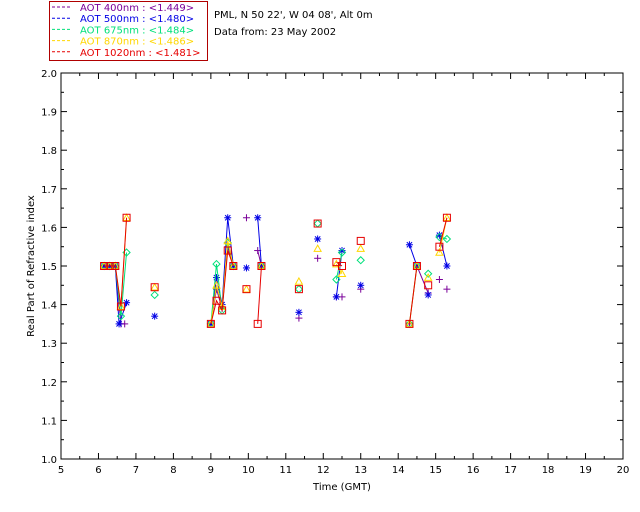 Image resolution: width=640 pixels, height=512 pixels. I want to click on y-tick-label: 1.9, so click(49, 113).